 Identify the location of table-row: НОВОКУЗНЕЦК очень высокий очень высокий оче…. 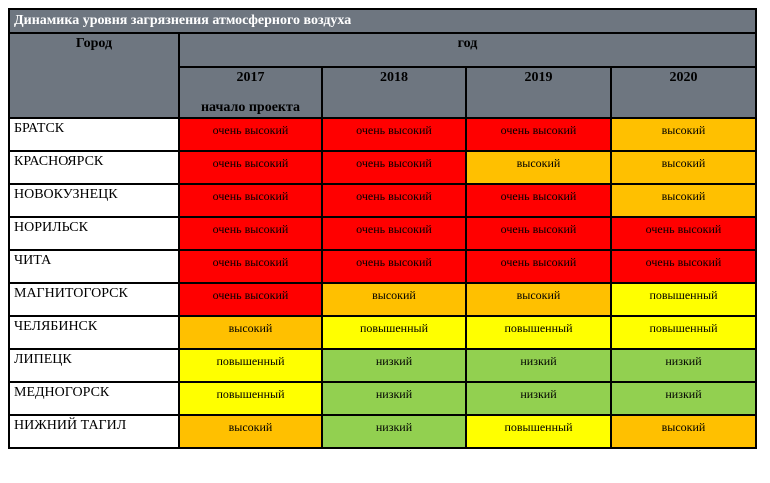
(382, 200).